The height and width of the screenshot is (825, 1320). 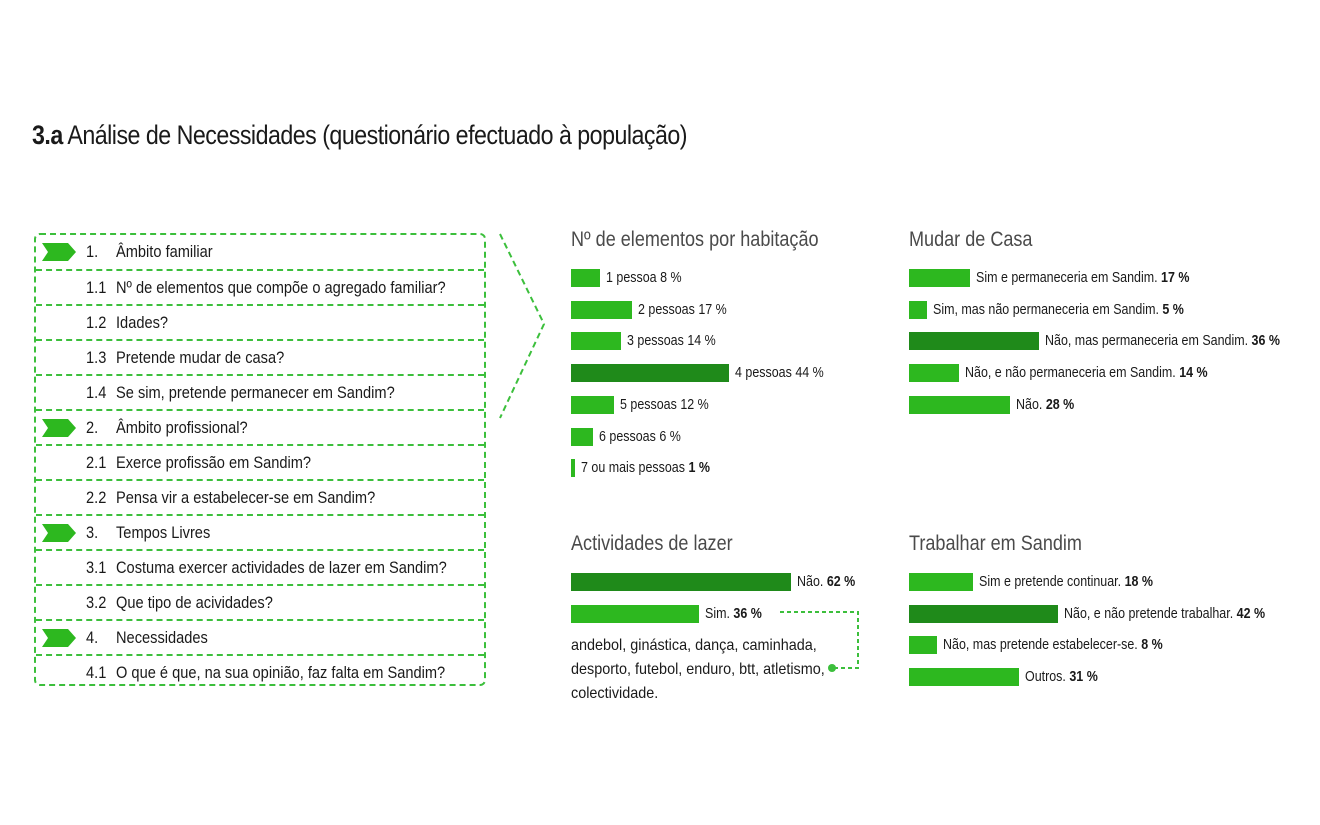 I want to click on question-number: 4.1, so click(x=96, y=673).